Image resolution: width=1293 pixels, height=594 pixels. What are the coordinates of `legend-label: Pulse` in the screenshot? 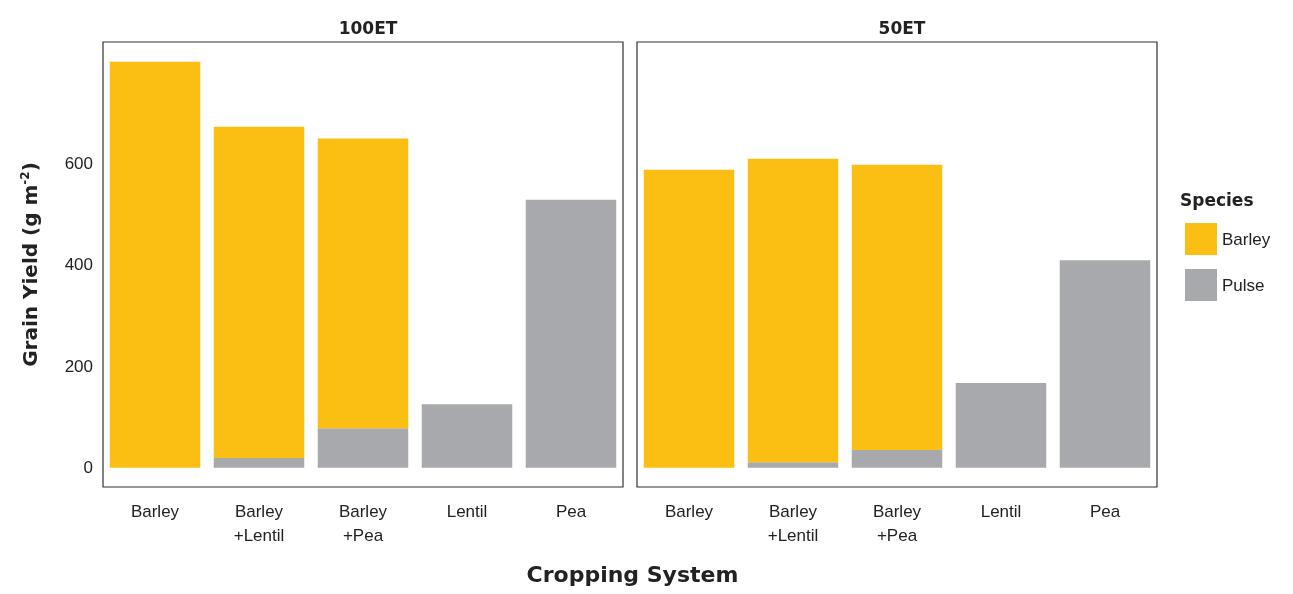 It's located at (1243, 285).